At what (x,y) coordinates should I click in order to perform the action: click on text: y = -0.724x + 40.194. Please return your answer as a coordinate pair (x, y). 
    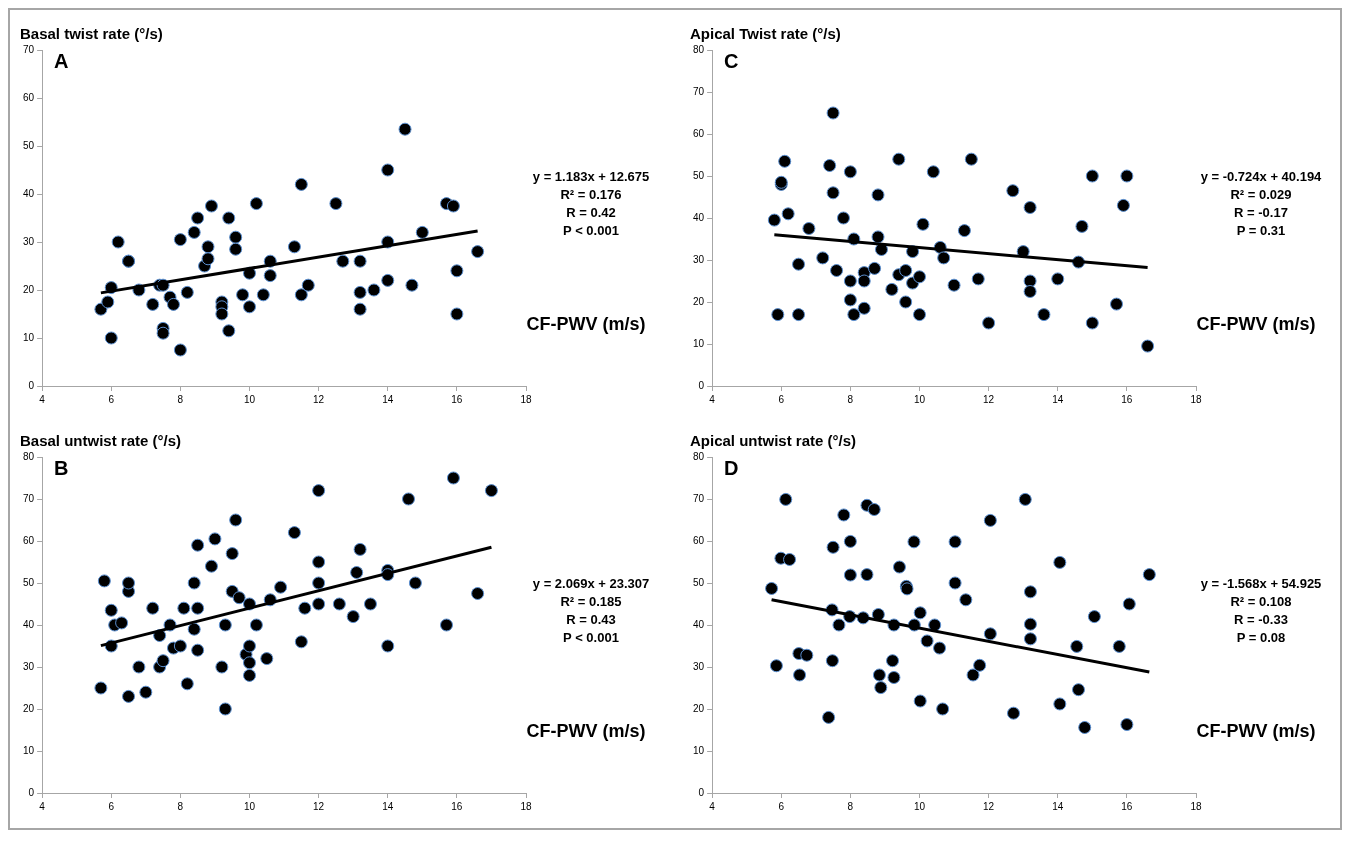
    Looking at the image, I should click on (1261, 177).